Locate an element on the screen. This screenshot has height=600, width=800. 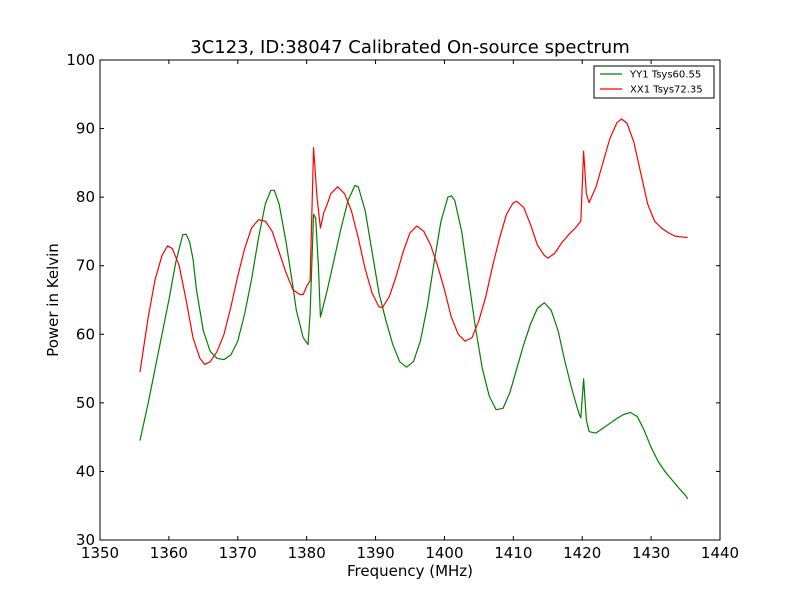
x-tick-label: 1380 is located at coordinates (307, 553).